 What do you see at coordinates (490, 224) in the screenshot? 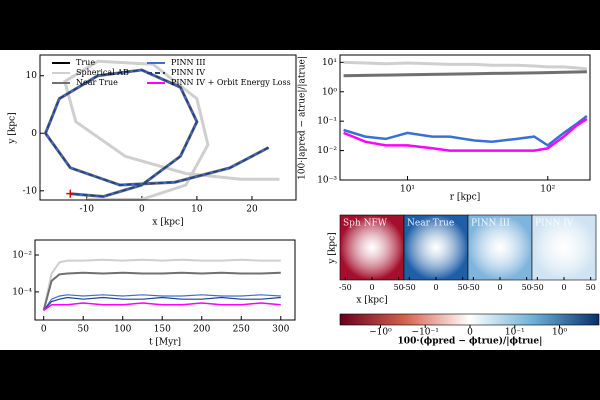
I see `panel-title: PINN III` at bounding box center [490, 224].